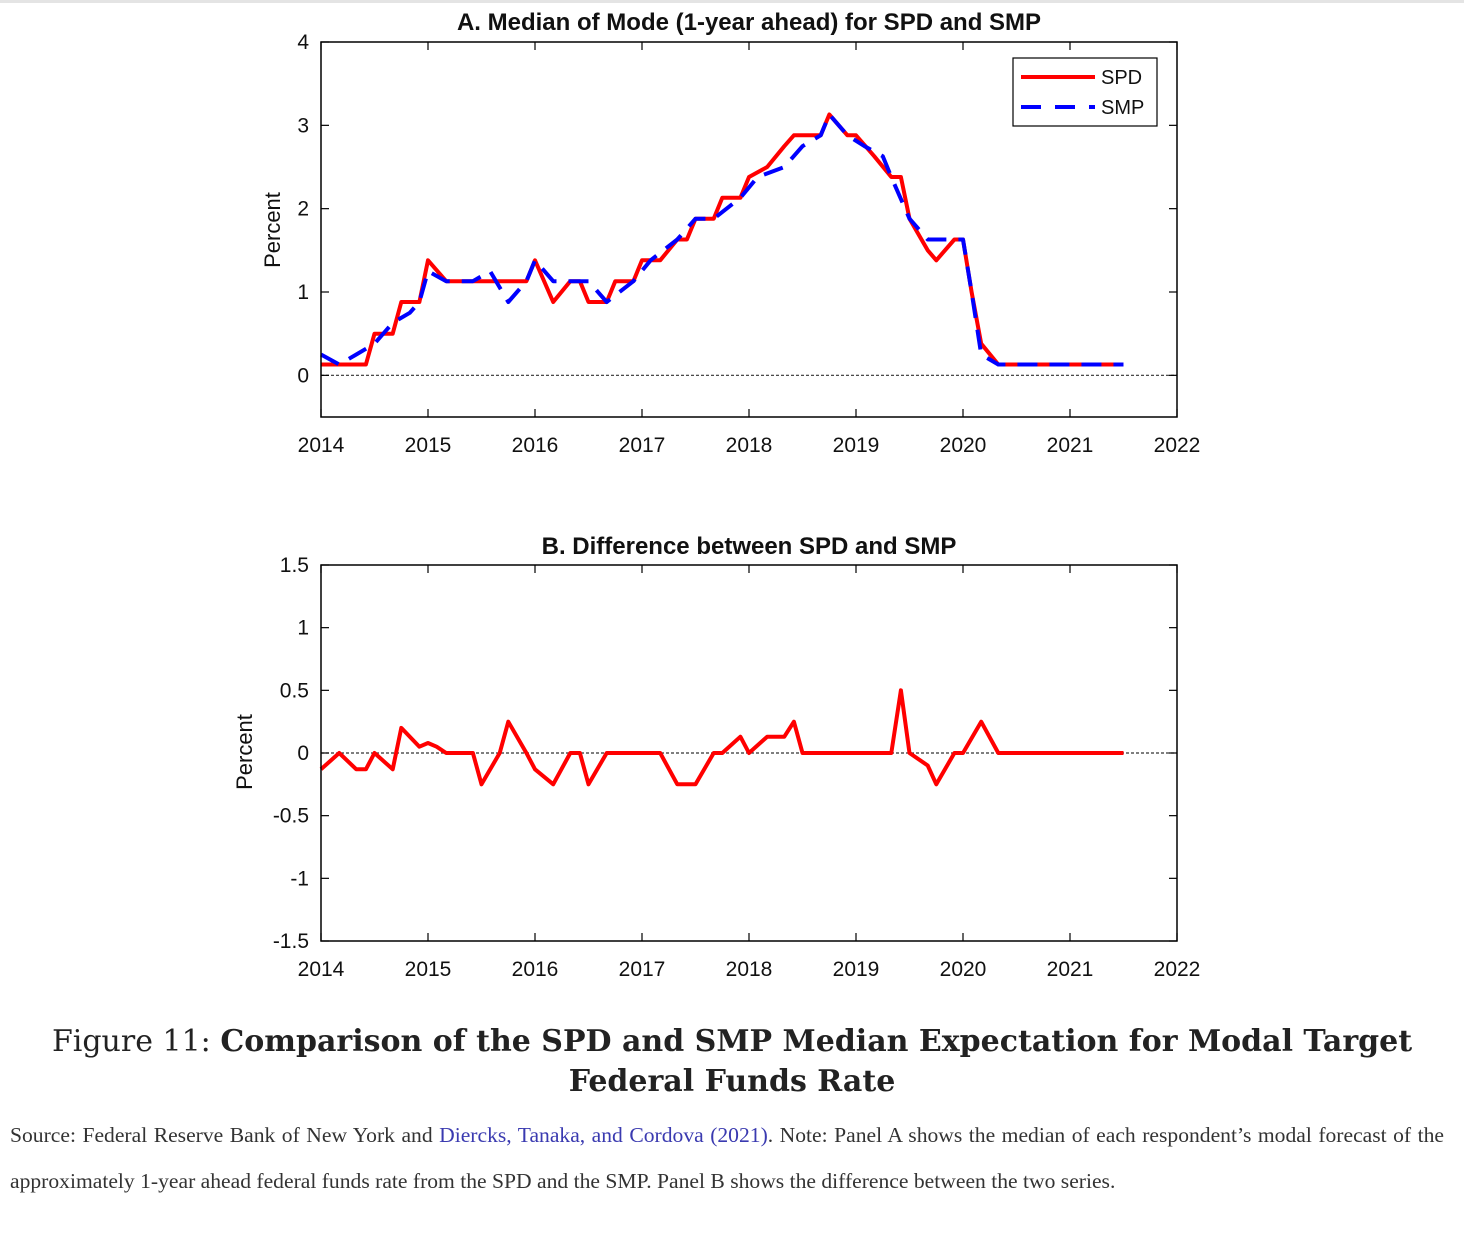  I want to click on panel-b-y-tick-label: 0.5, so click(294, 690).